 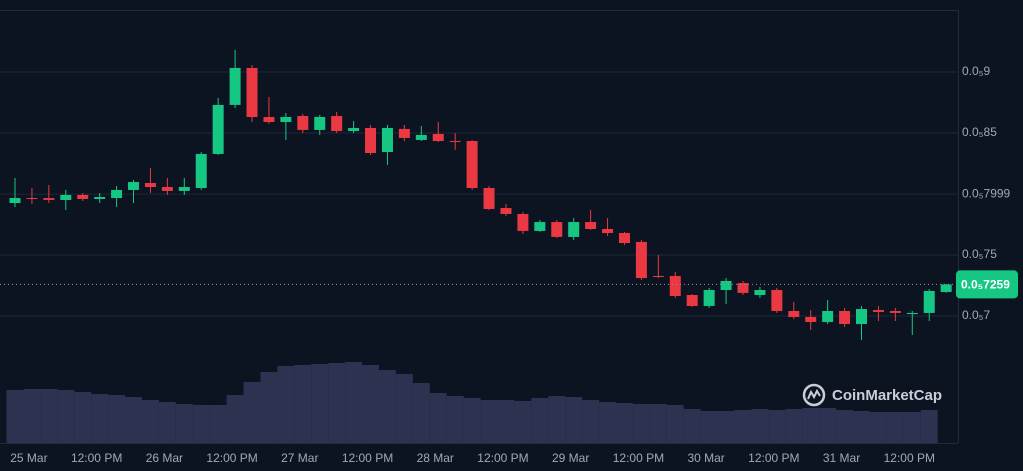 What do you see at coordinates (986, 193) in the screenshot?
I see `y-tick-label: 0.0₅7999` at bounding box center [986, 193].